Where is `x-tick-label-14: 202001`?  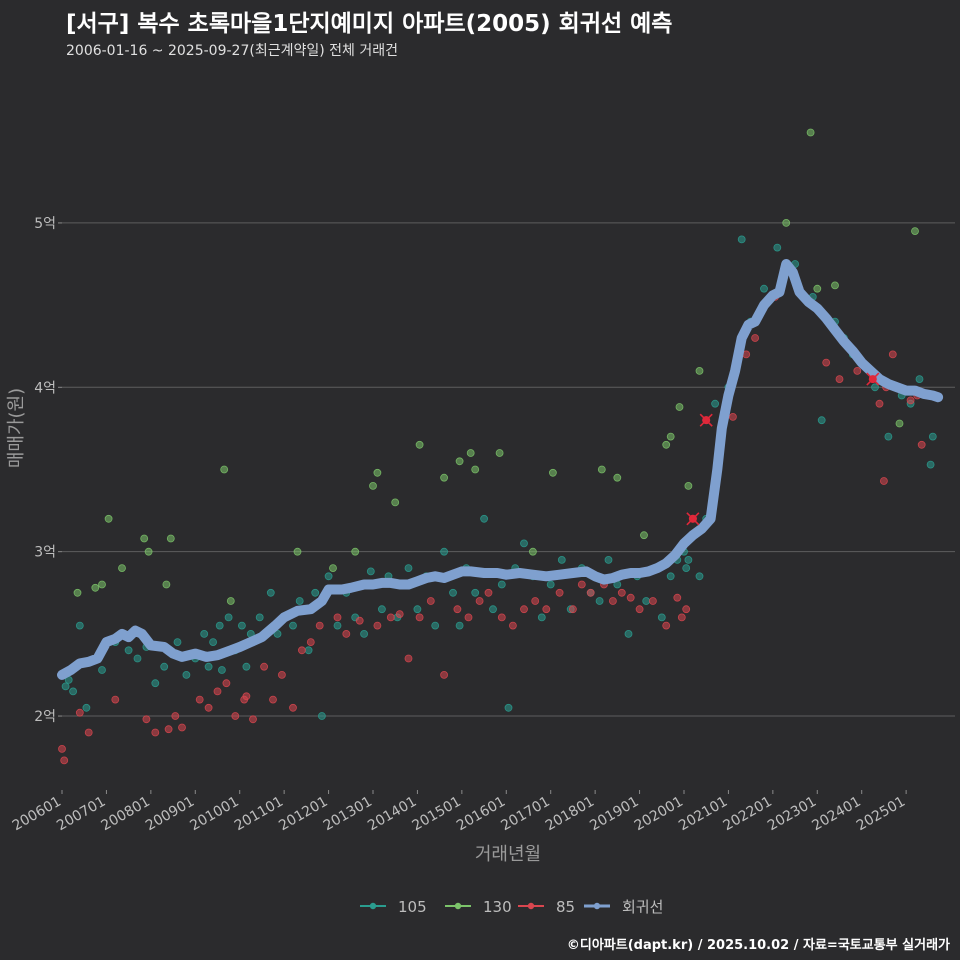
x-tick-label-14: 202001 is located at coordinates (659, 814).